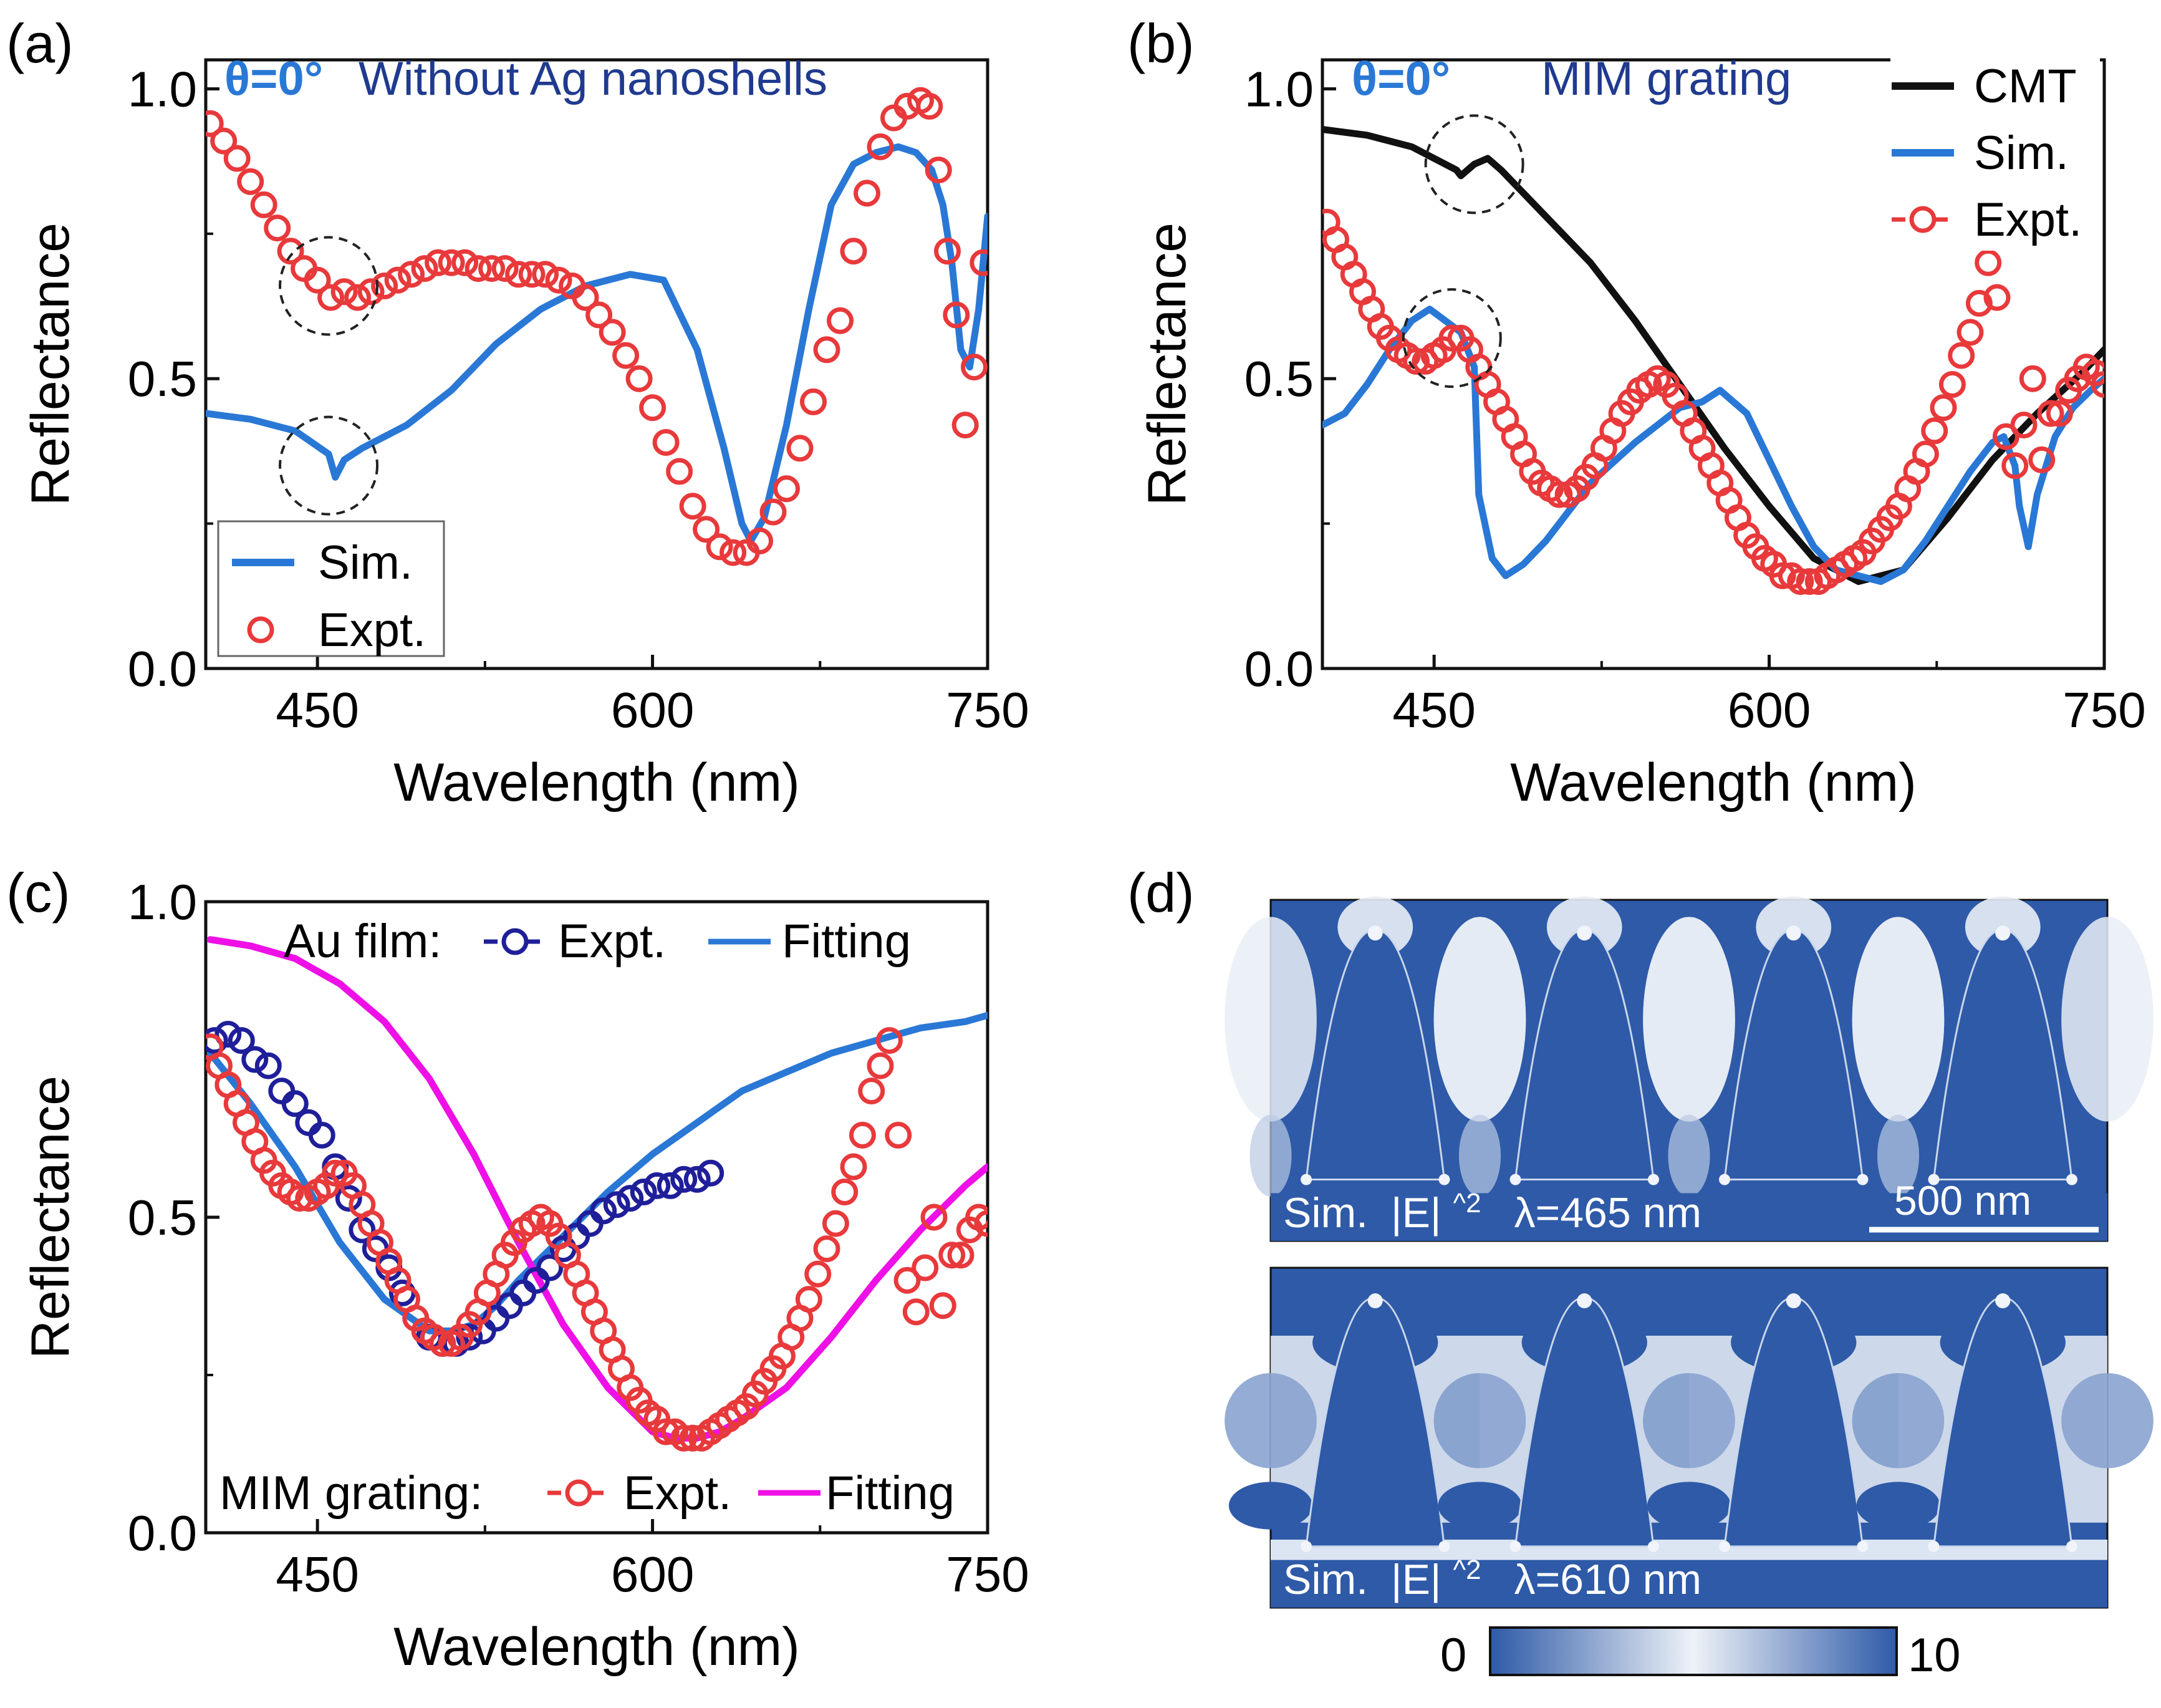 The image size is (2161, 1708). What do you see at coordinates (846, 941) in the screenshot?
I see `legend-c-top-fit-label: Fitting` at bounding box center [846, 941].